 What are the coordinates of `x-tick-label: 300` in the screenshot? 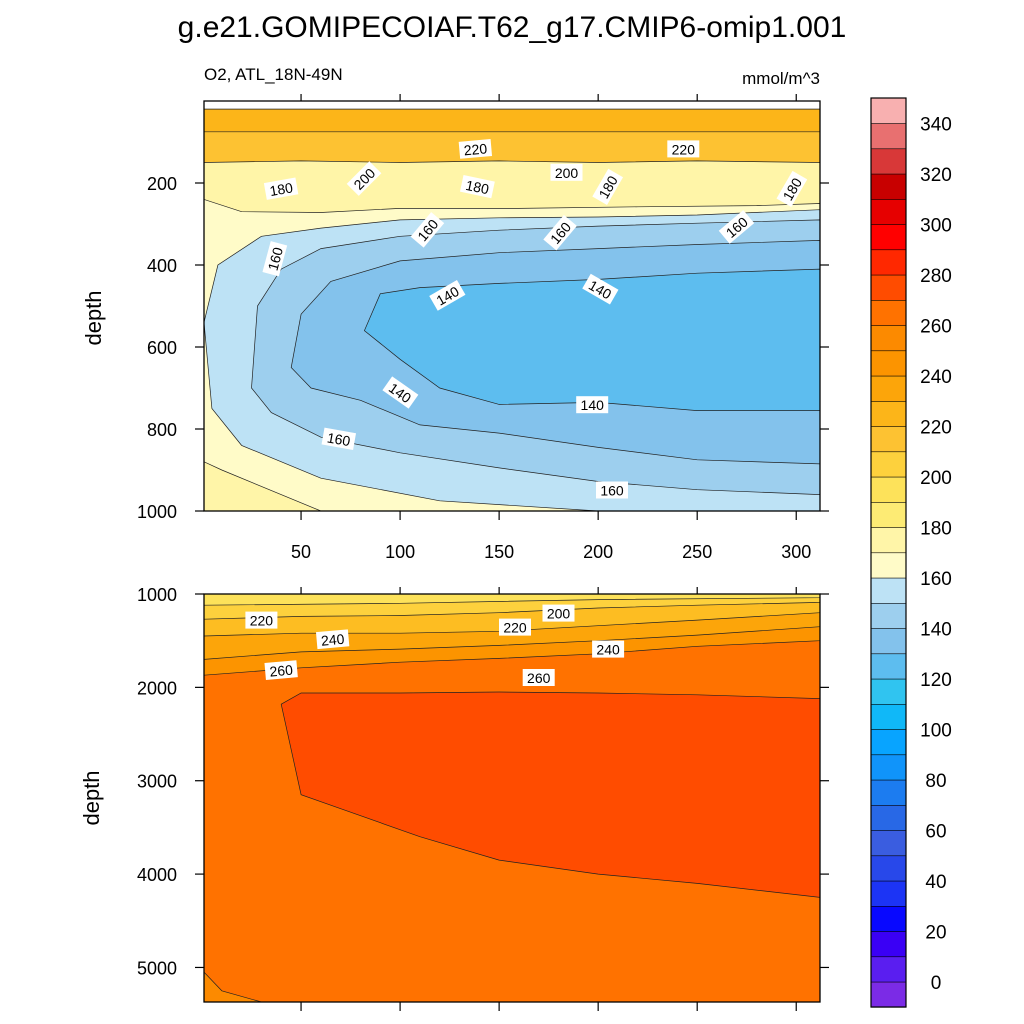 It's located at (796, 552).